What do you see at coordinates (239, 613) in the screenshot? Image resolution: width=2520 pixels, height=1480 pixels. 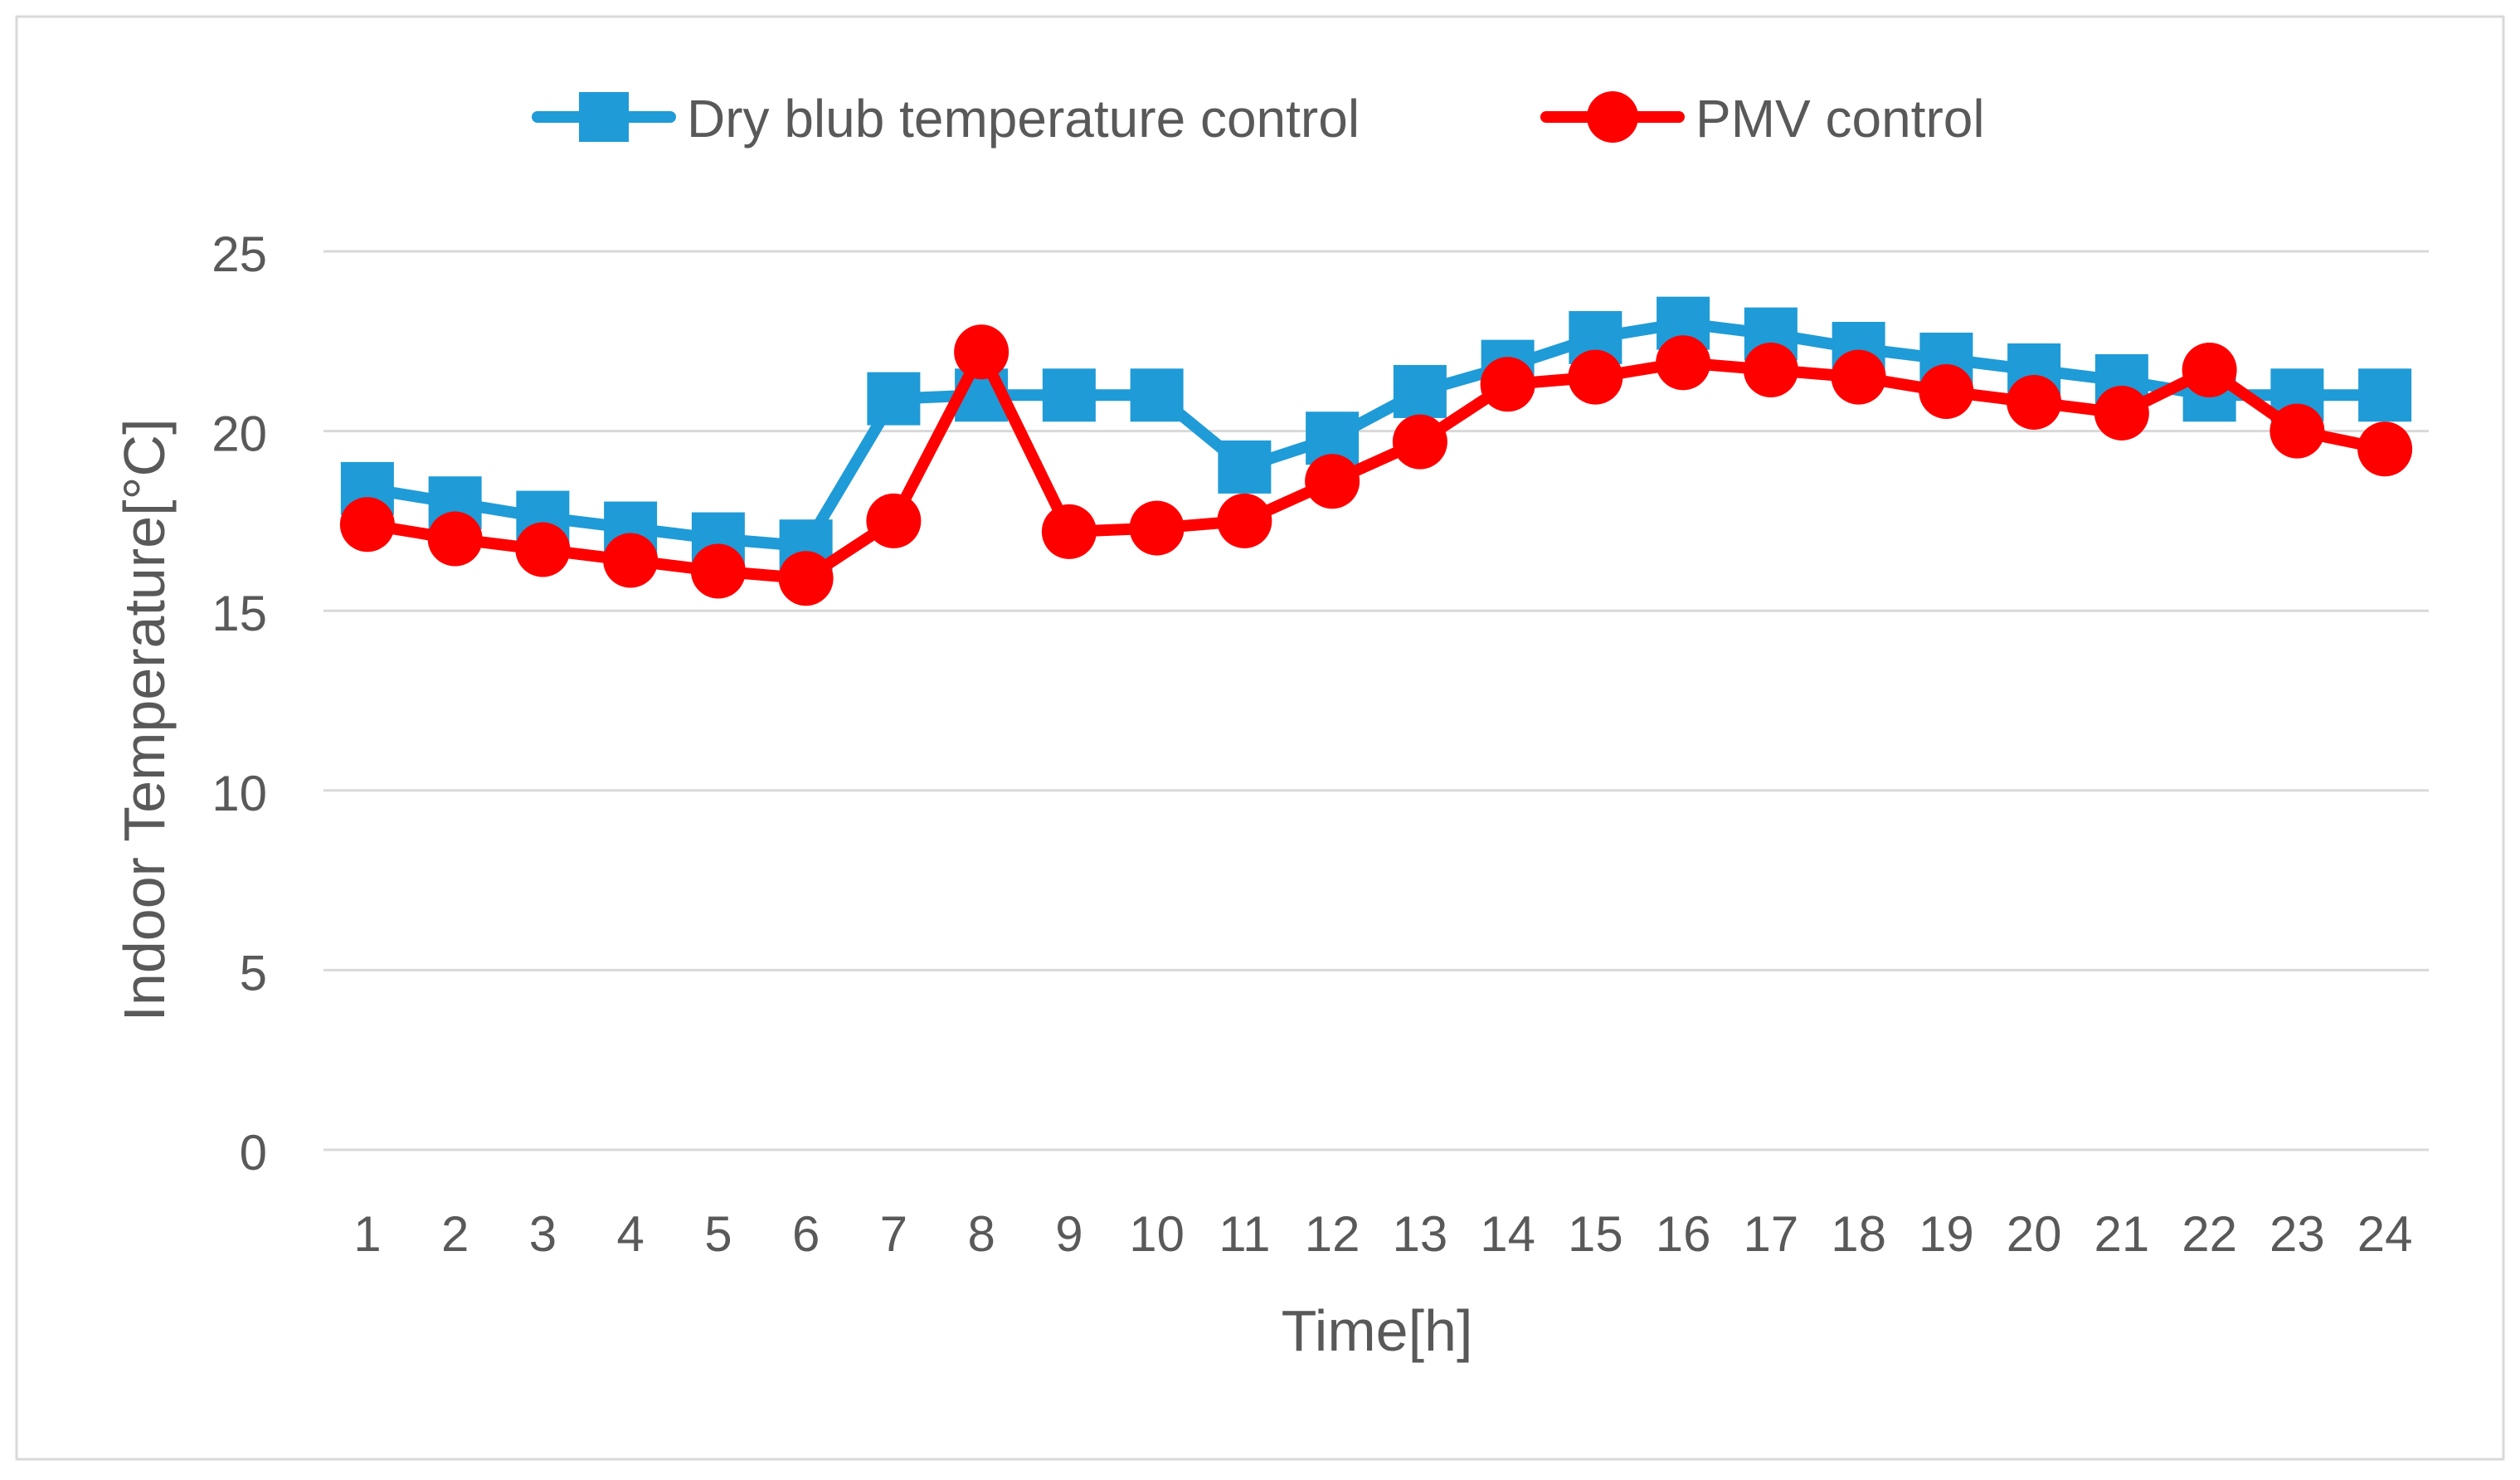 I see `y-tick-label: 15` at bounding box center [239, 613].